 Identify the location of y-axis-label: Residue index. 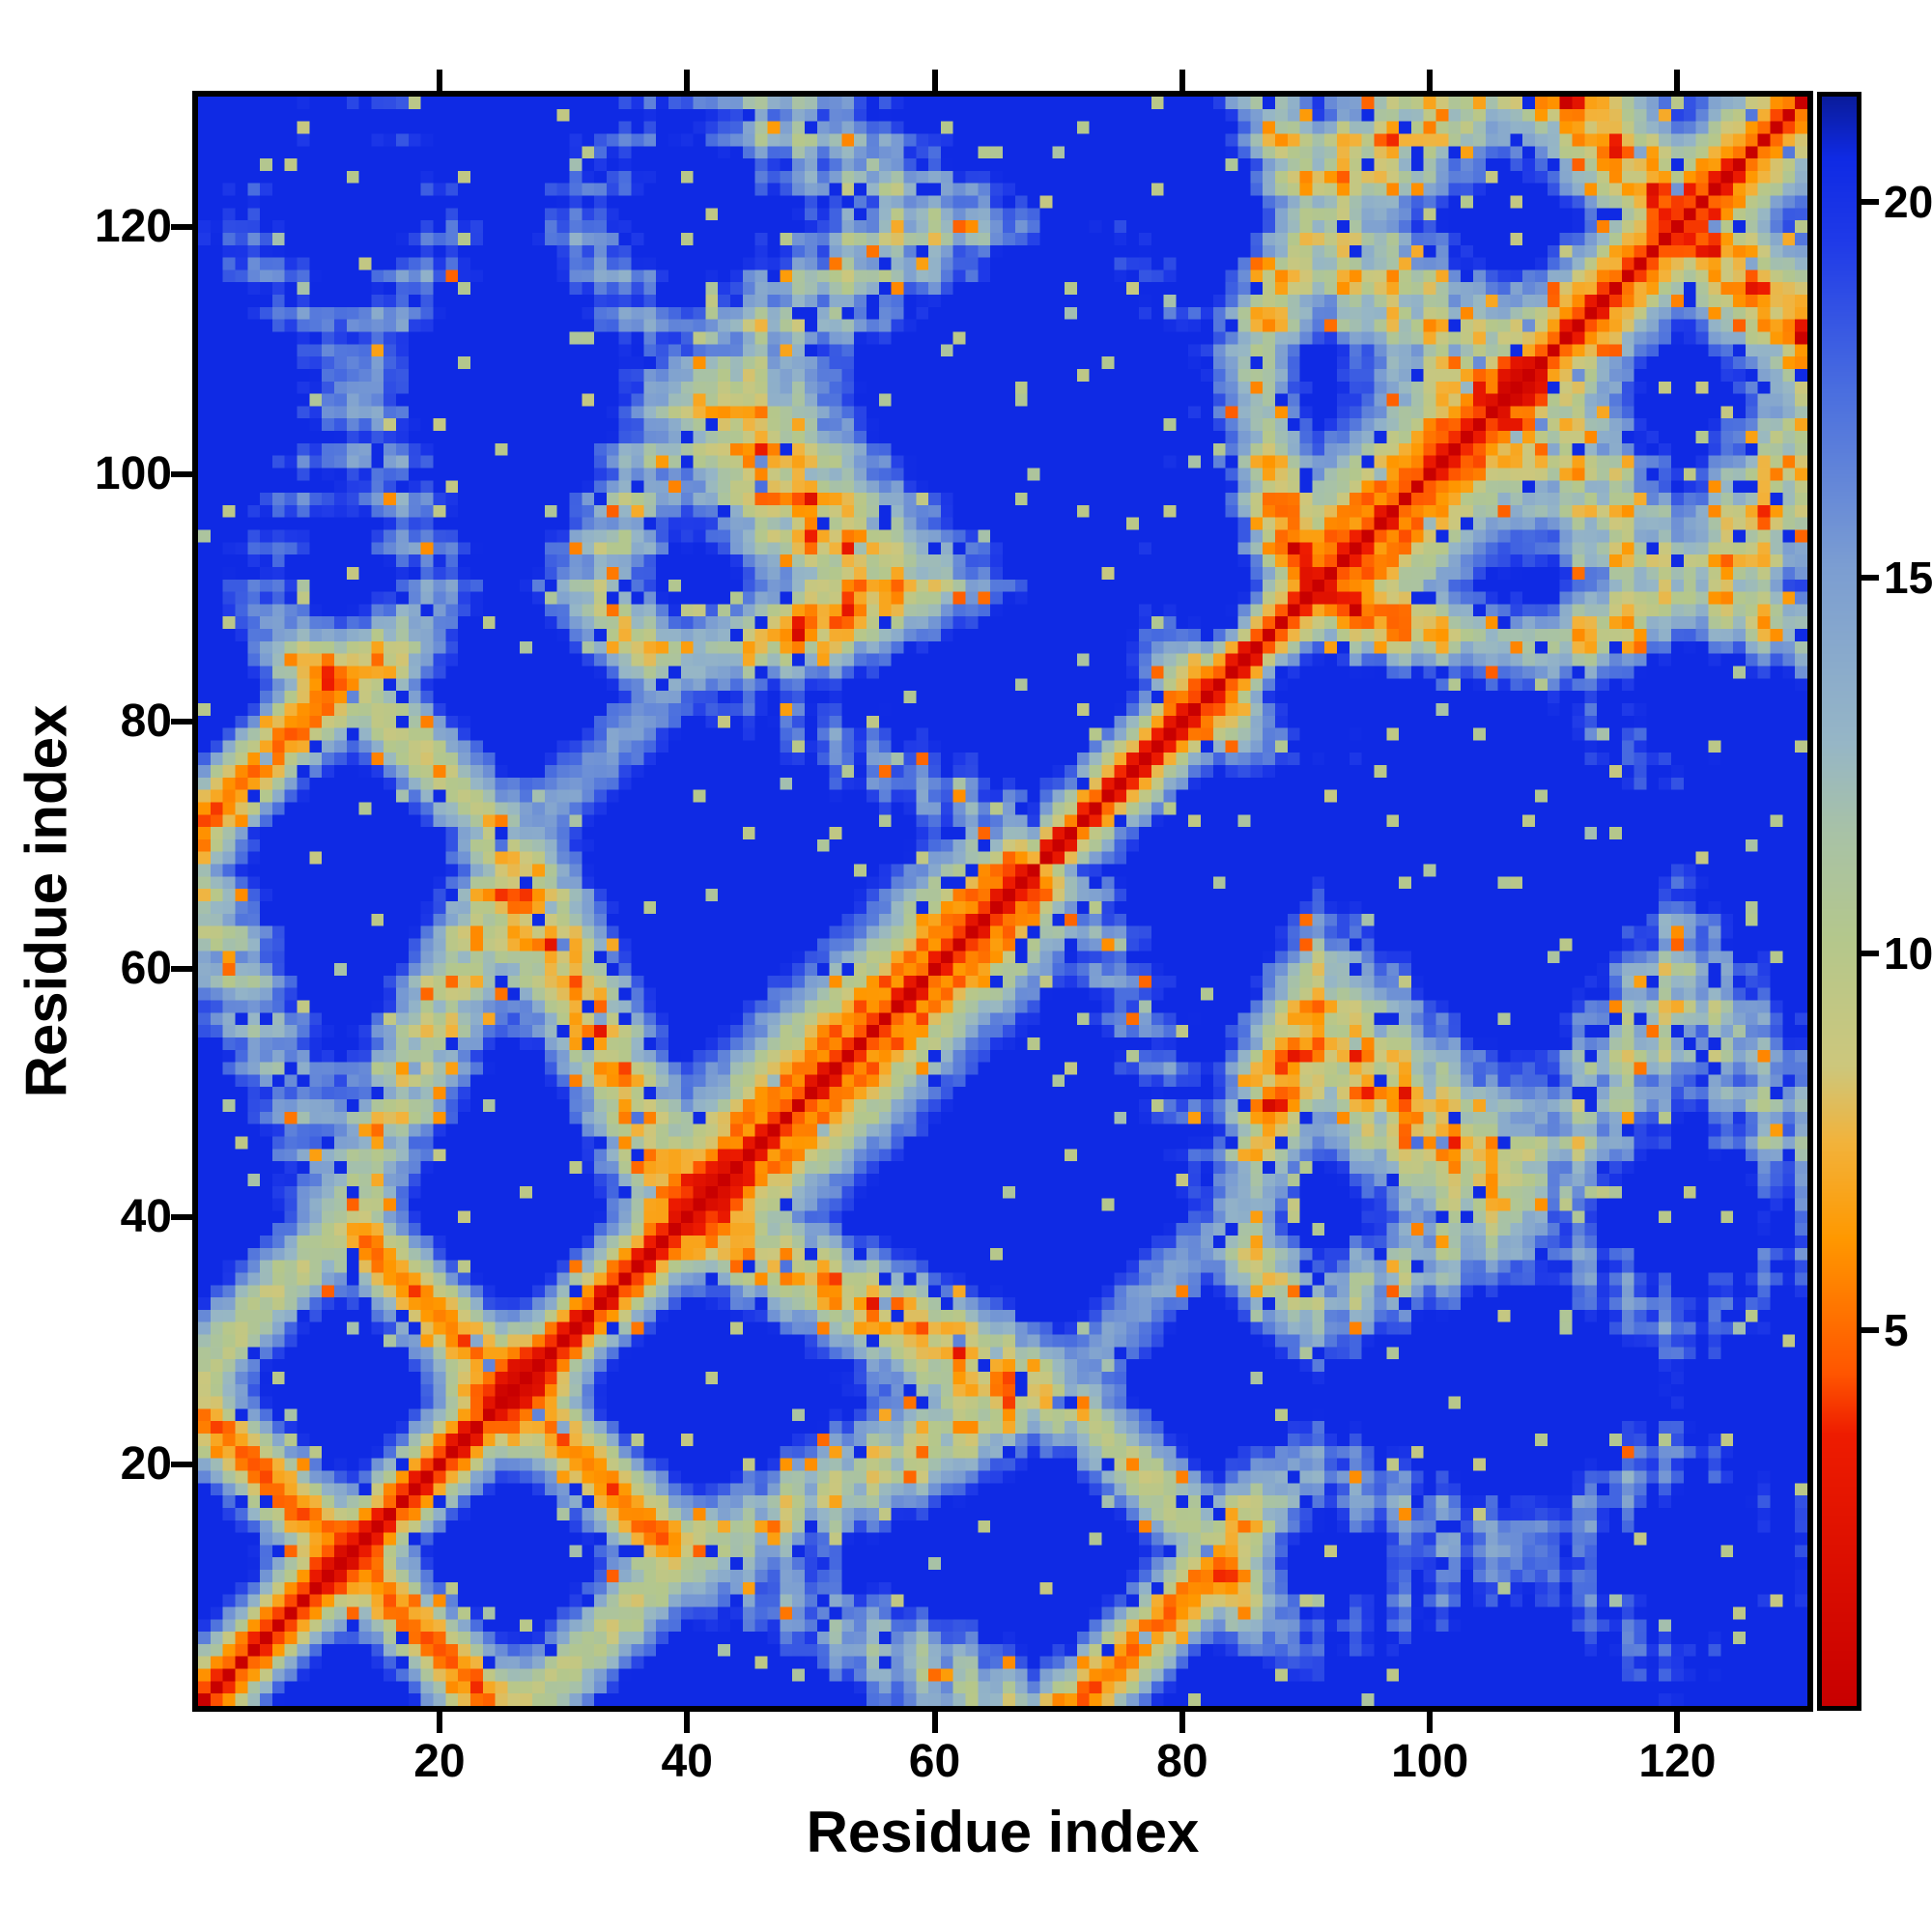
(46, 901).